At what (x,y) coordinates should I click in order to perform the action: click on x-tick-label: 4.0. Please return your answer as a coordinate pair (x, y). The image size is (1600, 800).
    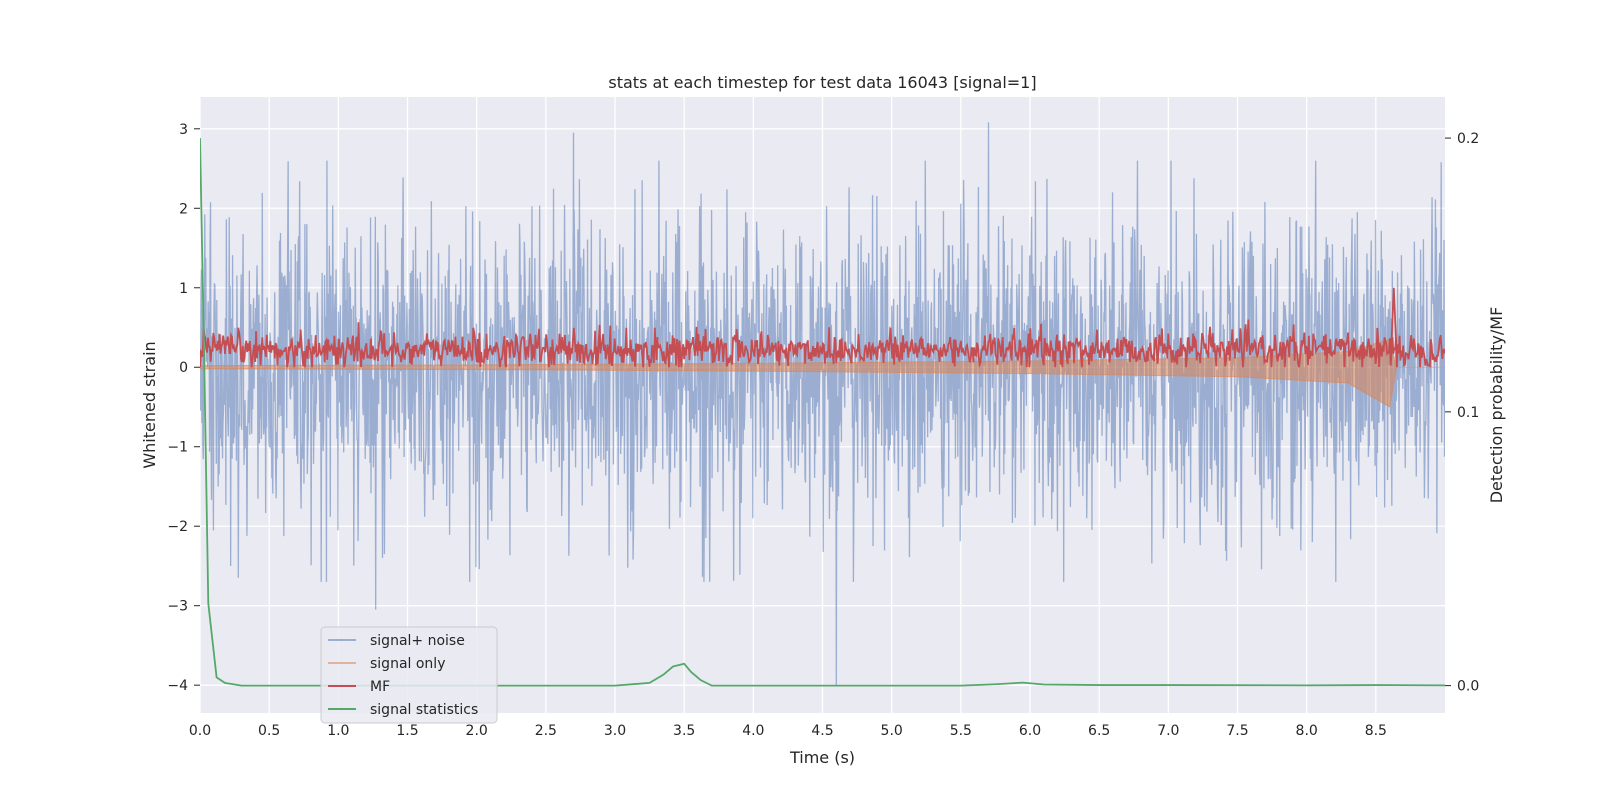
    Looking at the image, I should click on (753, 731).